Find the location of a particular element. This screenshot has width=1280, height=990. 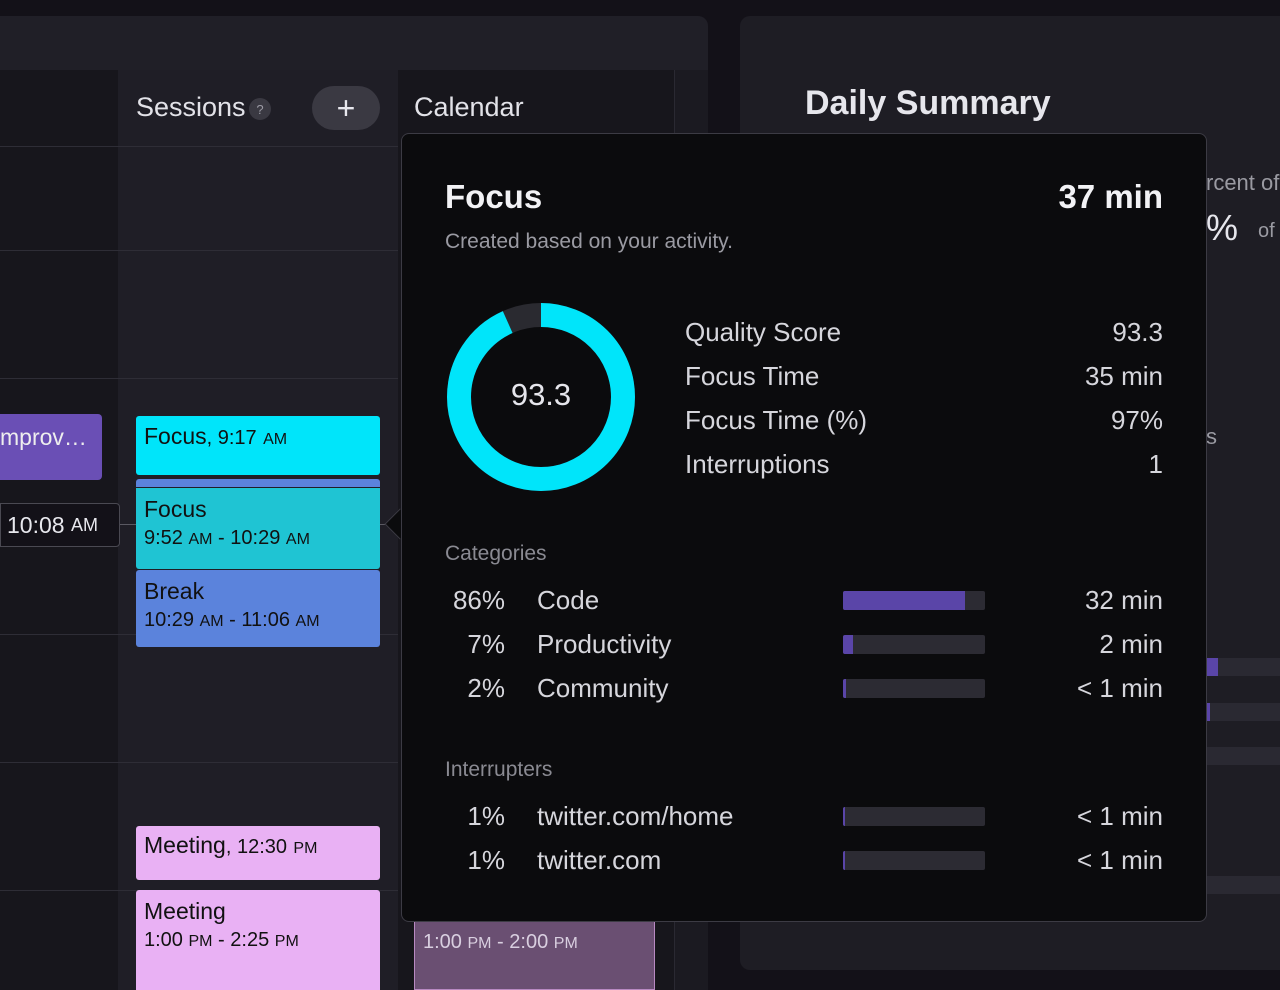

stat-value: 93.3 is located at coordinates (1137, 332).